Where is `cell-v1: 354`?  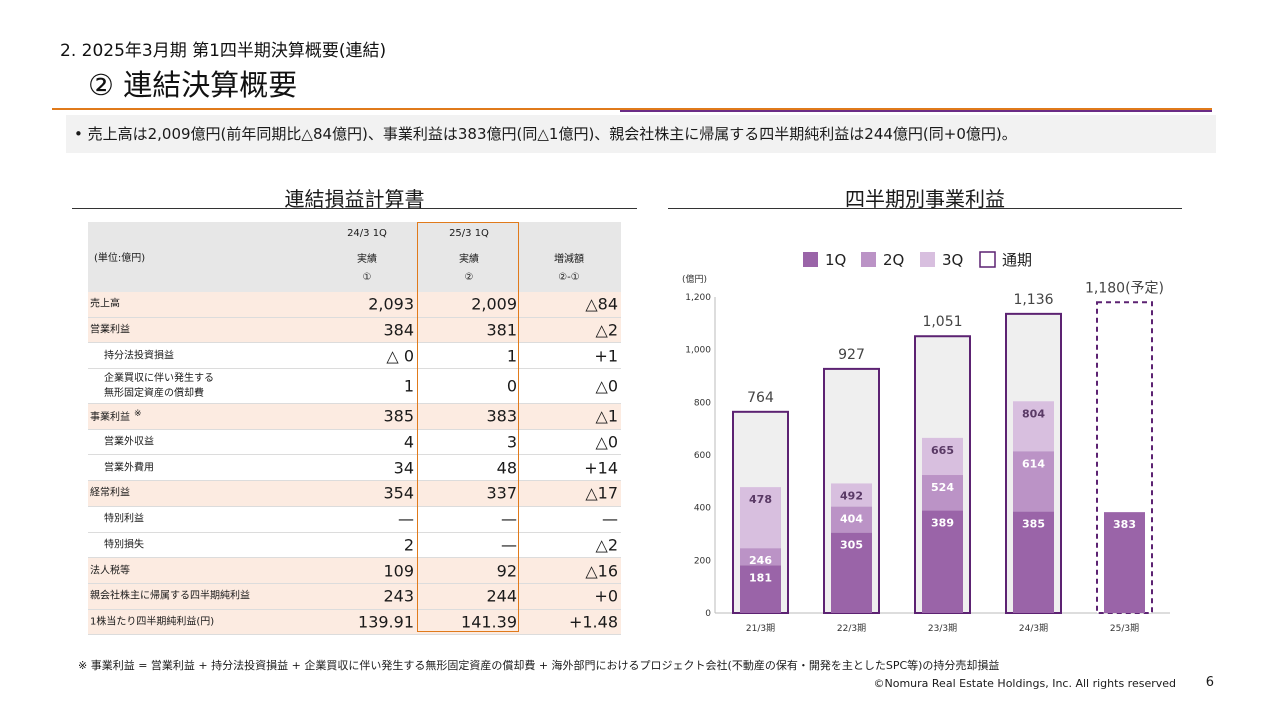
cell-v1: 354 is located at coordinates (398, 493).